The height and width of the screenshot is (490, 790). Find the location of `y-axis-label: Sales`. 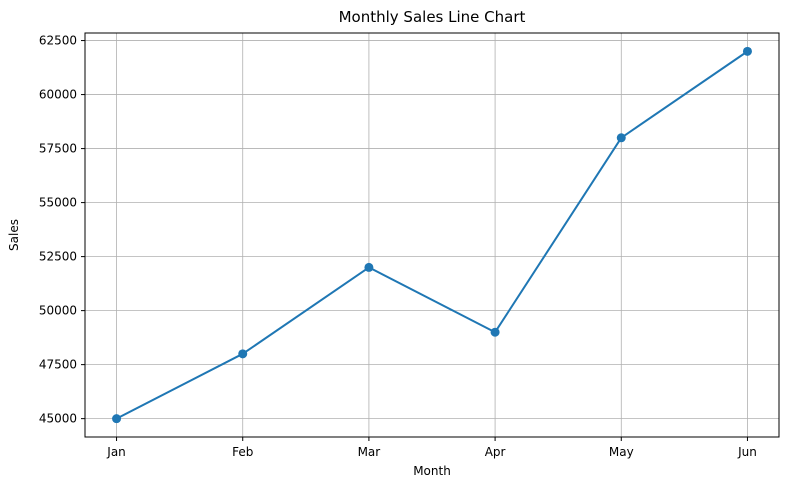

y-axis-label: Sales is located at coordinates (14, 235).